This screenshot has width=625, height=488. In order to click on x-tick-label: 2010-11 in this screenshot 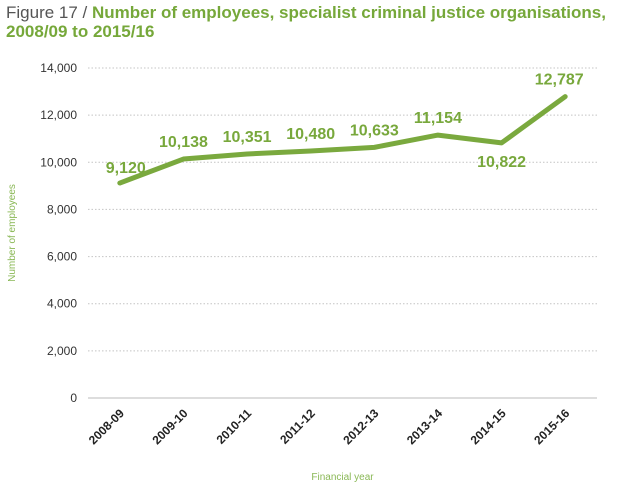, I will do `click(234, 426)`.